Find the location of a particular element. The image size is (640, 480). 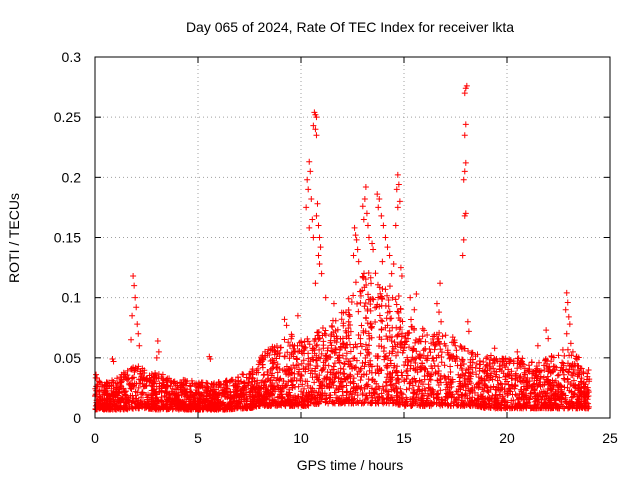

y-tick-label: 0.25 is located at coordinates (67, 117).